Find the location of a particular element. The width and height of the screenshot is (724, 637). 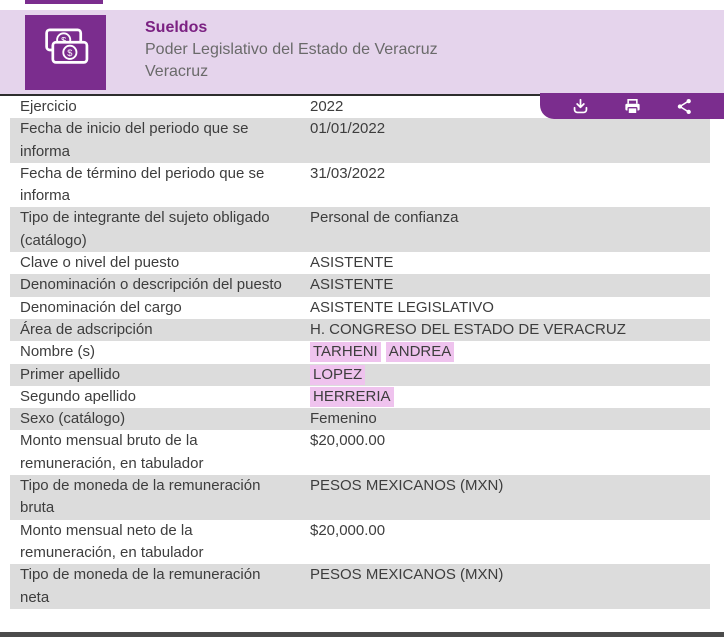

field-label: Primer apellido is located at coordinates (70, 374).